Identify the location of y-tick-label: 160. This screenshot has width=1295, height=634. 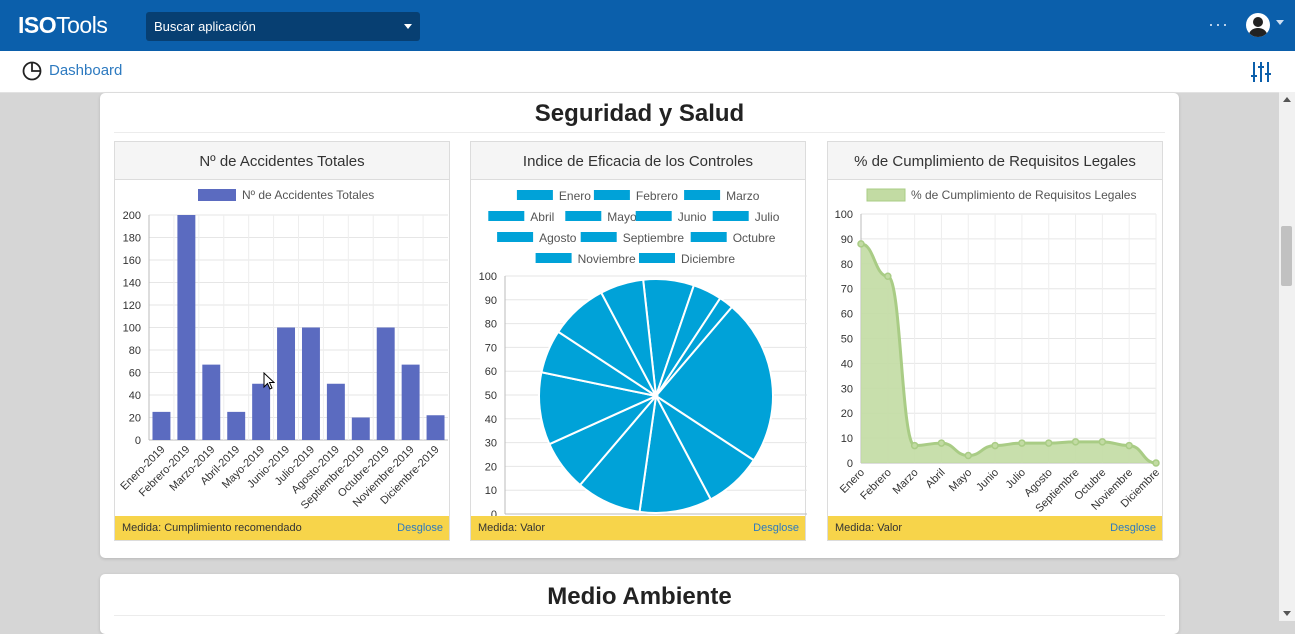
(132, 261).